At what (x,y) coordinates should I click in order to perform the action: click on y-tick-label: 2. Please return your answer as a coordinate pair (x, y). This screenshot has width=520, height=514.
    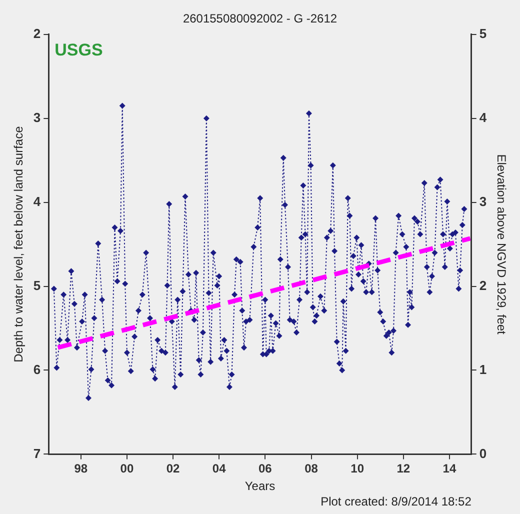
    Looking at the image, I should click on (37, 33).